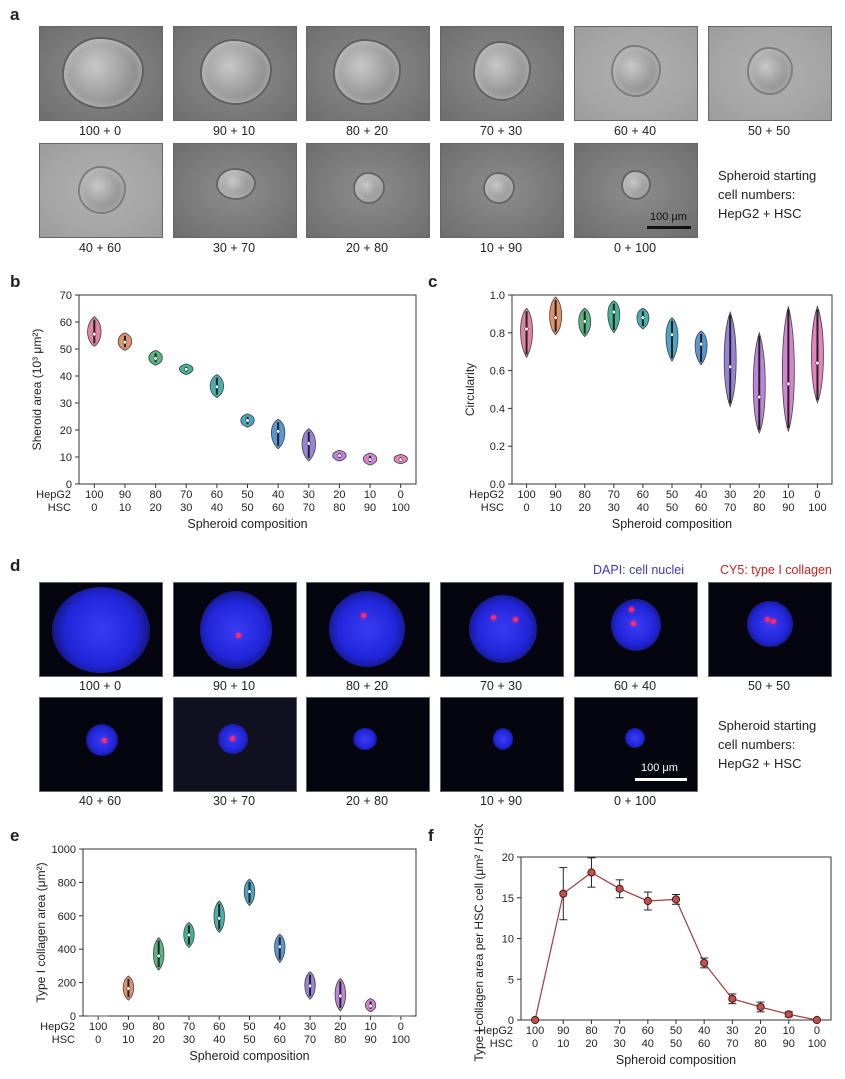  I want to click on y-axis-label: Type I collagen area (μm²), so click(41, 932).